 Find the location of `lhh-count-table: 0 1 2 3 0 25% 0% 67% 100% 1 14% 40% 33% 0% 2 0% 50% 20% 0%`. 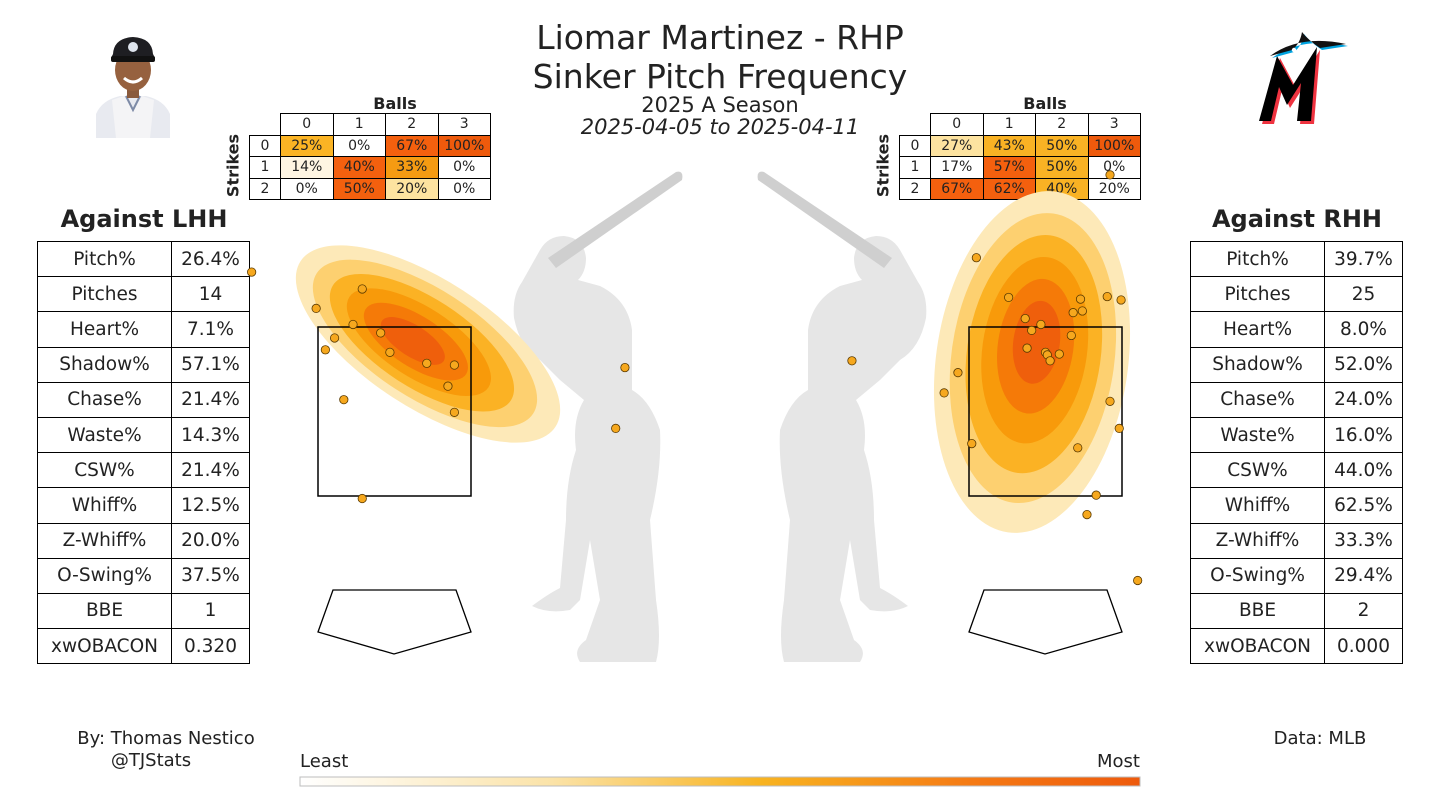

lhh-count-table: 0 1 2 3 0 25% 0% 67% 100% 1 14% 40% 33% 0% 2 0% 50% 20% 0% is located at coordinates (370, 156).